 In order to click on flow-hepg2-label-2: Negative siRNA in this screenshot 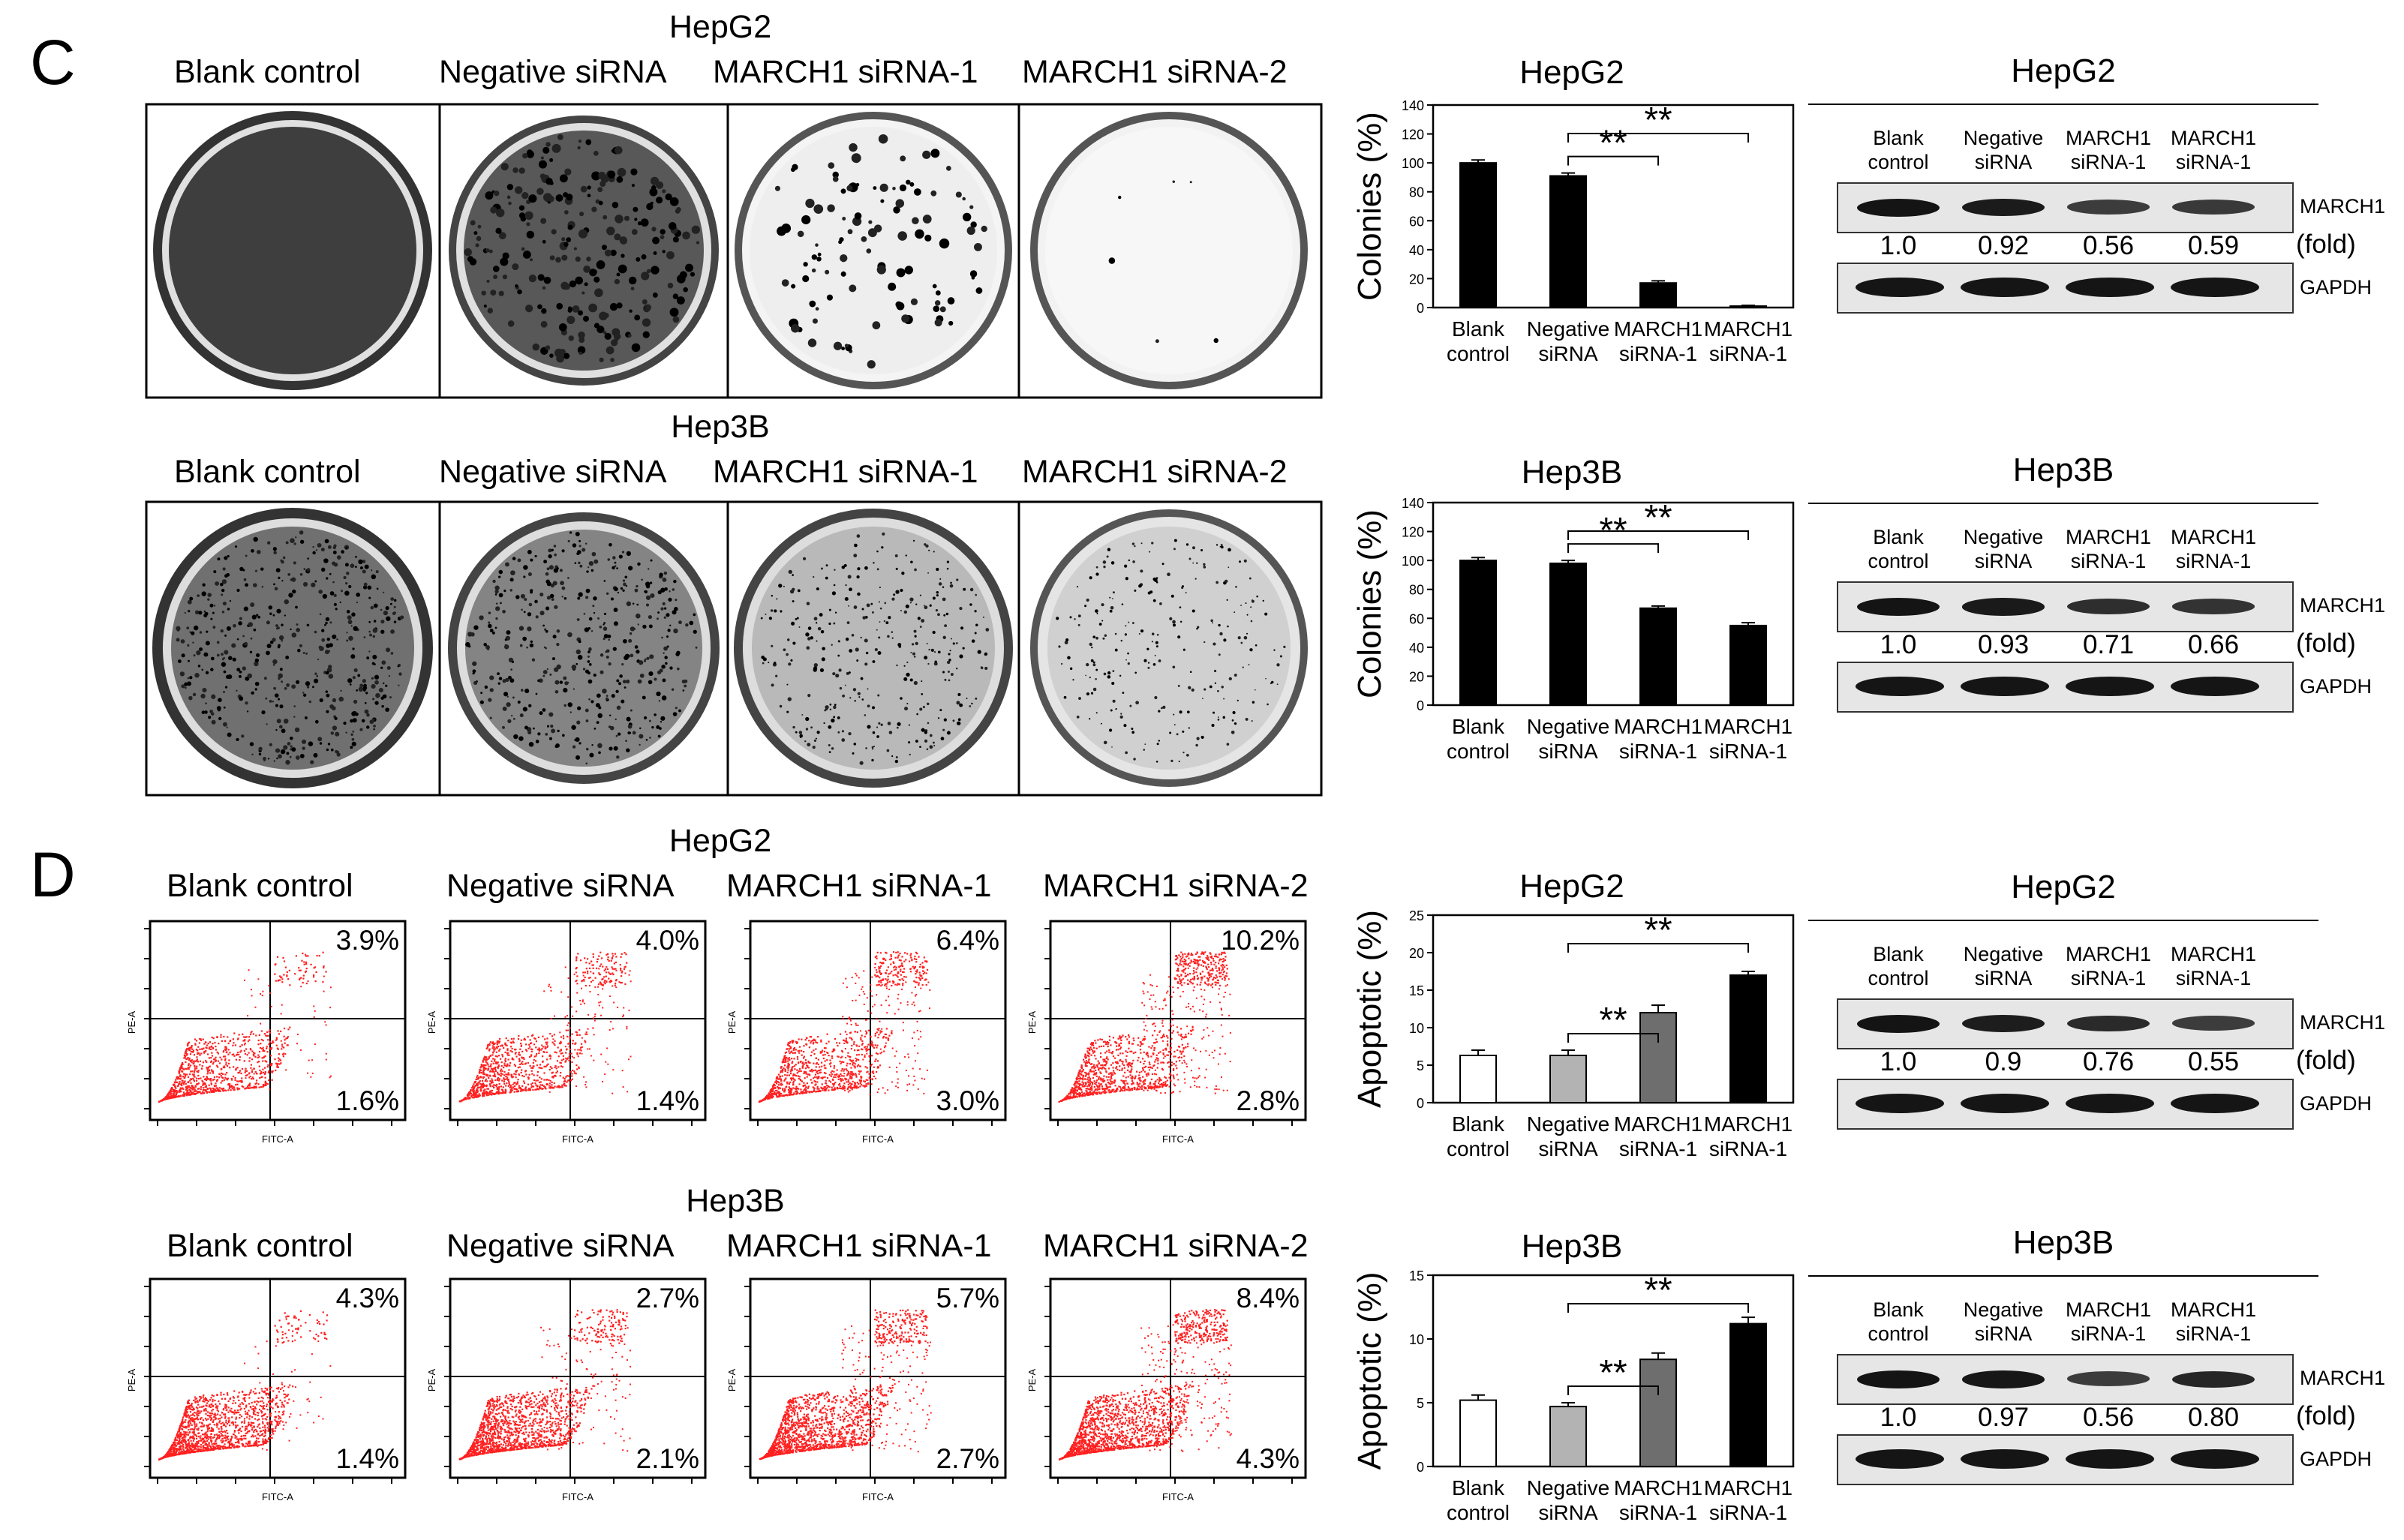, I will do `click(560, 886)`.